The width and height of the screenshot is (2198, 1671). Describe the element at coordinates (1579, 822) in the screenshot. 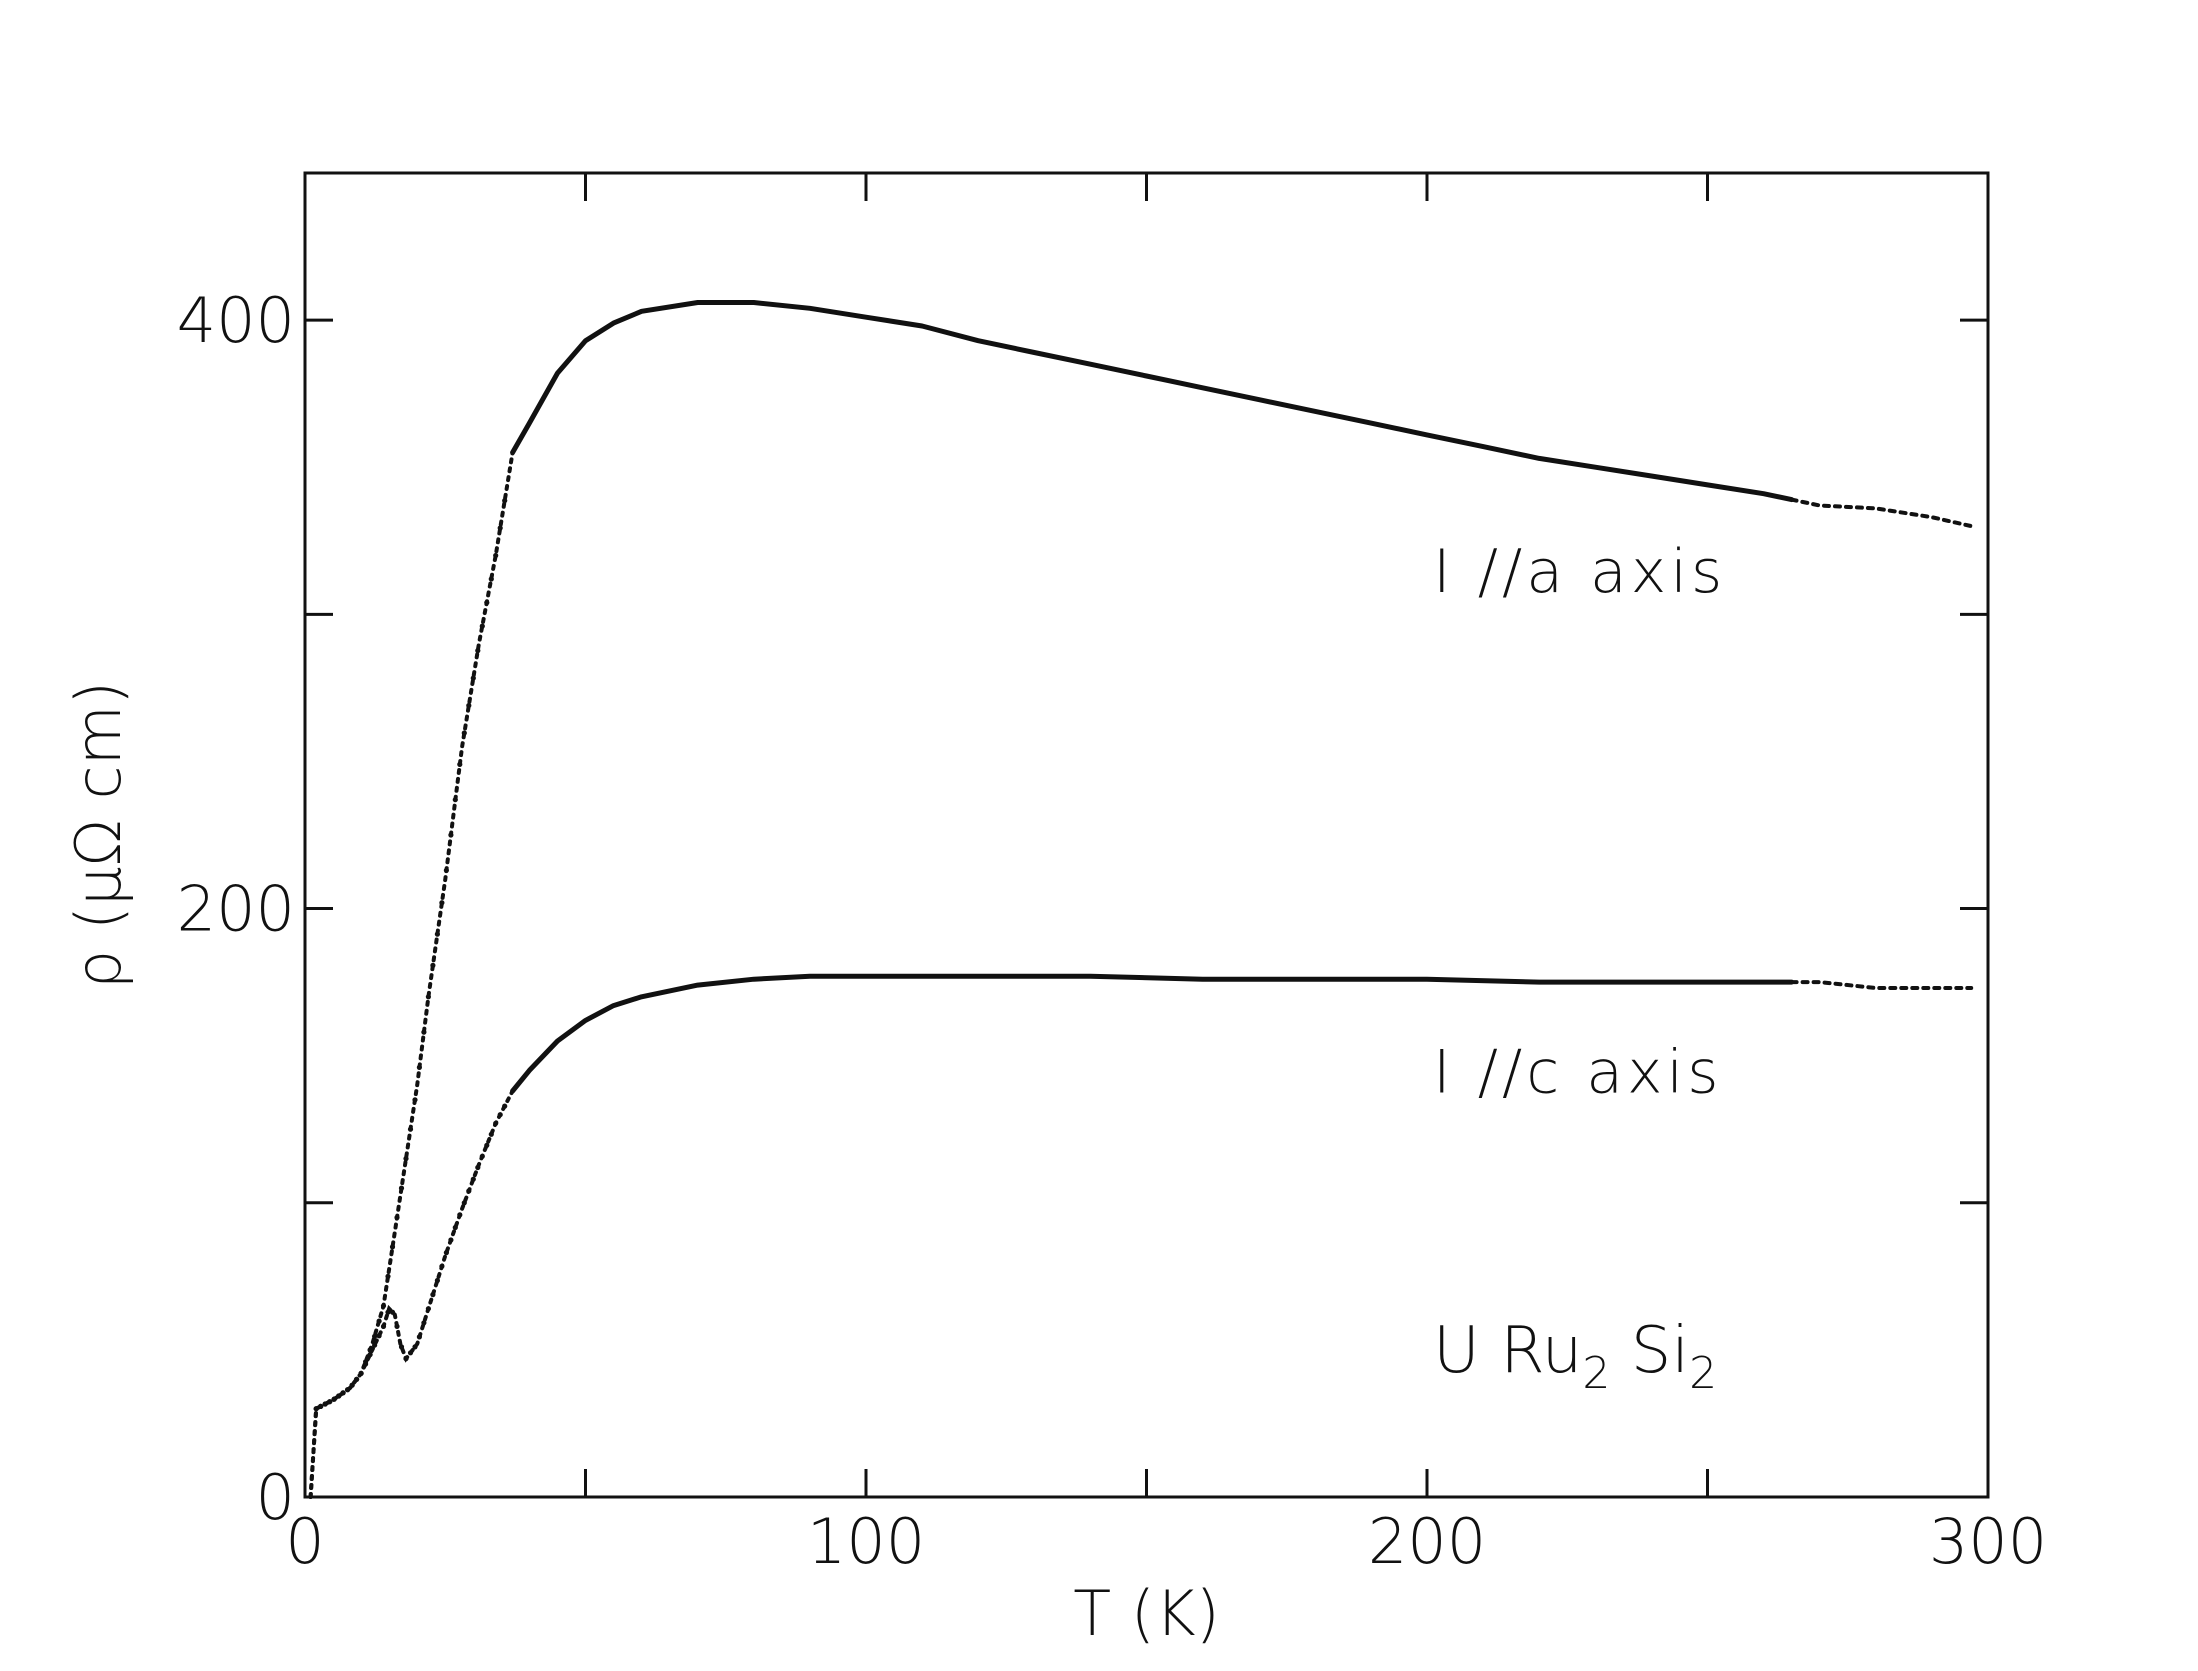

I see `annotation-layer: I //a axis I //c axis` at that location.